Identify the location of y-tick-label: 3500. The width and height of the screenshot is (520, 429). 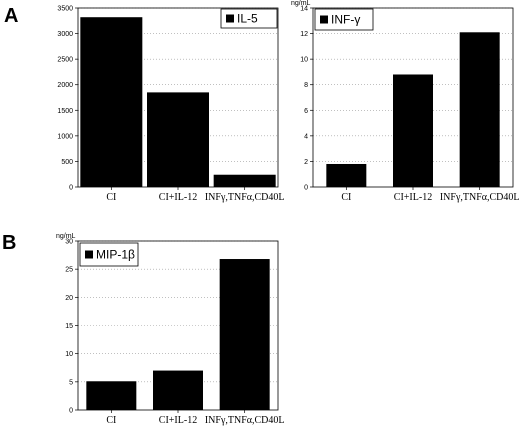
(65, 9).